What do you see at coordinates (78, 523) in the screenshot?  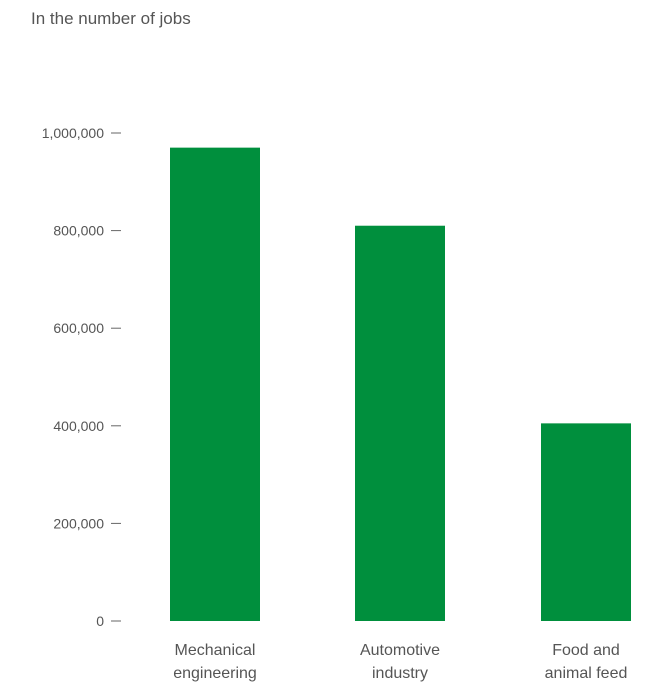 I see `y-tick-label: 200,000` at bounding box center [78, 523].